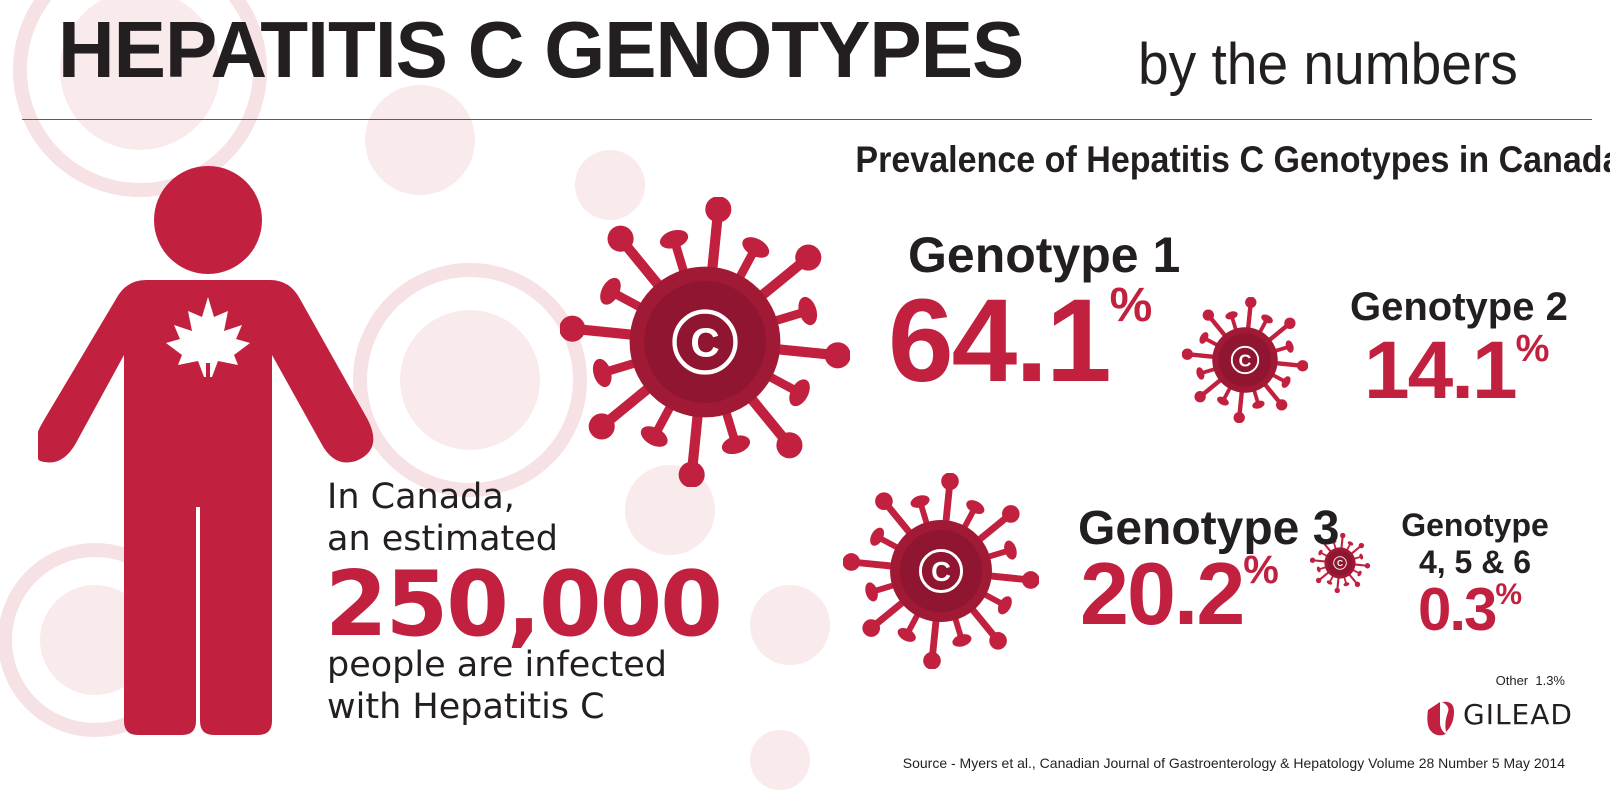  Describe the element at coordinates (1440, 718) in the screenshot. I see `gilead-logo-icon` at that location.